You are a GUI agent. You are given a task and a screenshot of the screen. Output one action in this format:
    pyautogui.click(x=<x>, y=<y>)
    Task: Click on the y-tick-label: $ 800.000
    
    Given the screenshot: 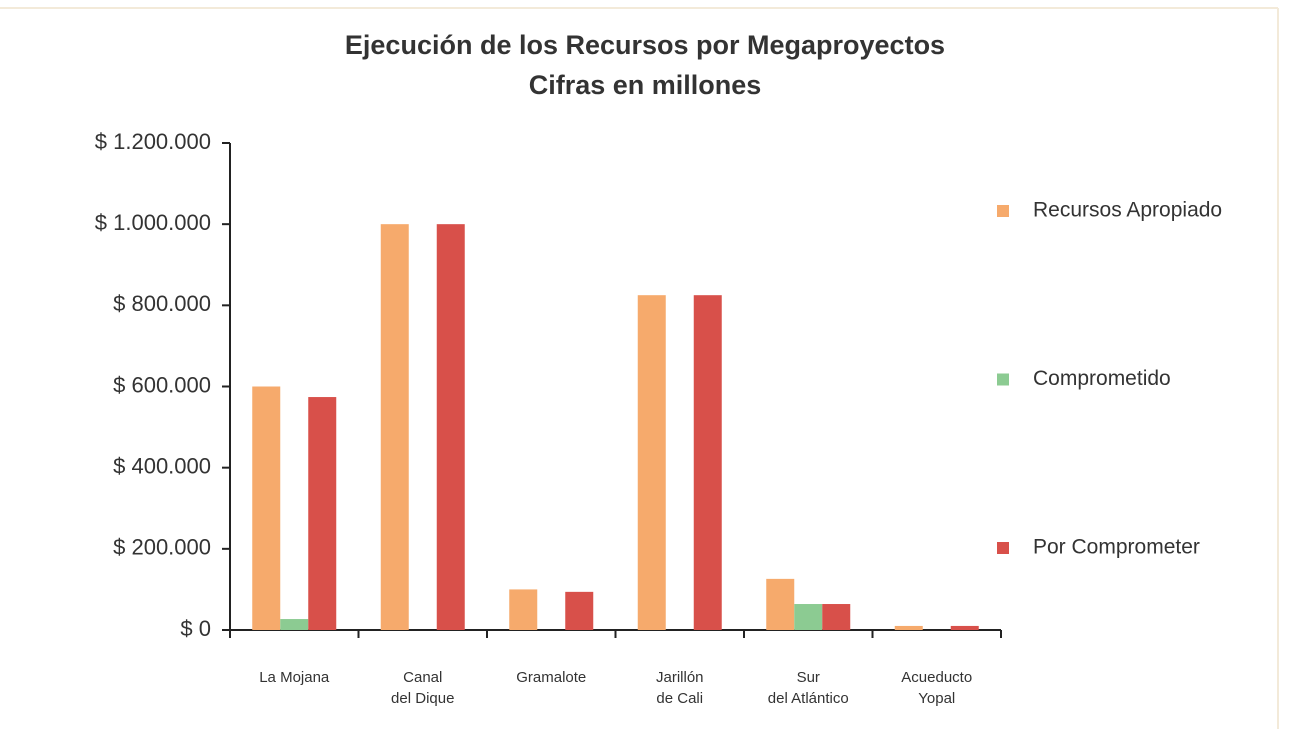 What is the action you would take?
    pyautogui.click(x=162, y=303)
    